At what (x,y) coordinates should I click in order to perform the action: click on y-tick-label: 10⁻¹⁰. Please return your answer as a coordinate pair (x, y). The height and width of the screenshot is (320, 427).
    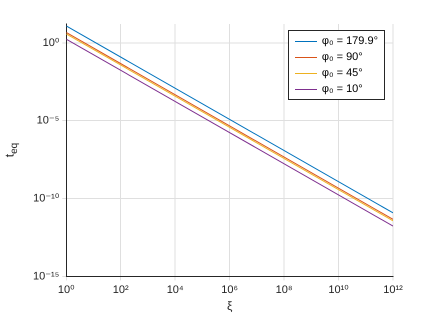
    Looking at the image, I should click on (46, 198).